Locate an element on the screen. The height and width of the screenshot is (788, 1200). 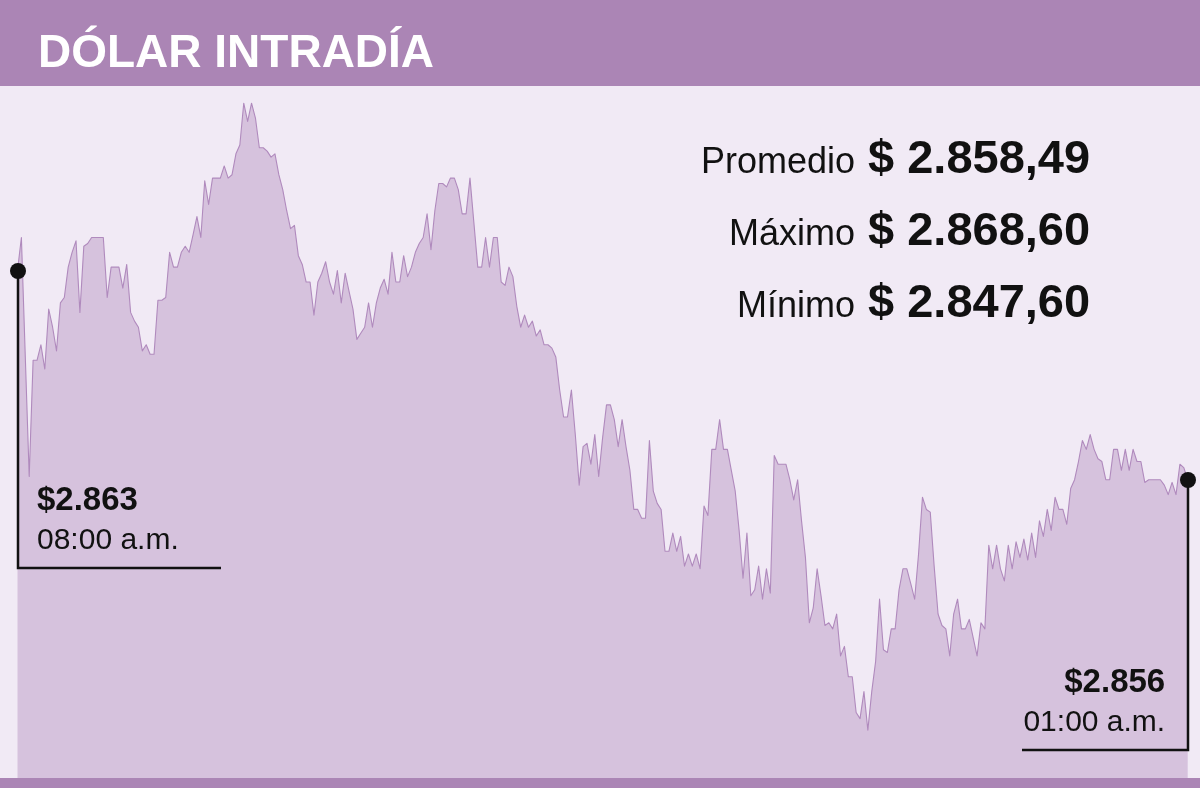
annotation: $2.863 is located at coordinates (87, 498).